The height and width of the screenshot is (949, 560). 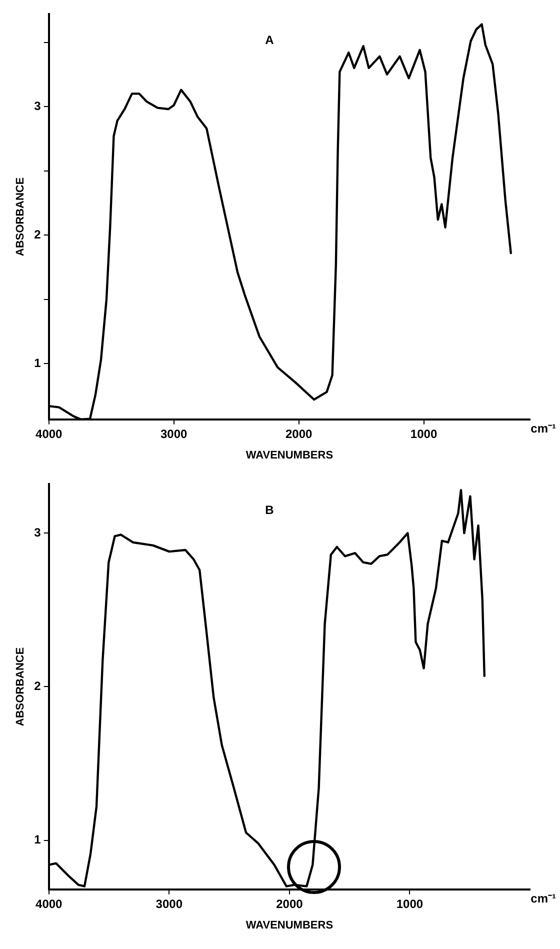 What do you see at coordinates (269, 510) in the screenshot?
I see `text: B` at bounding box center [269, 510].